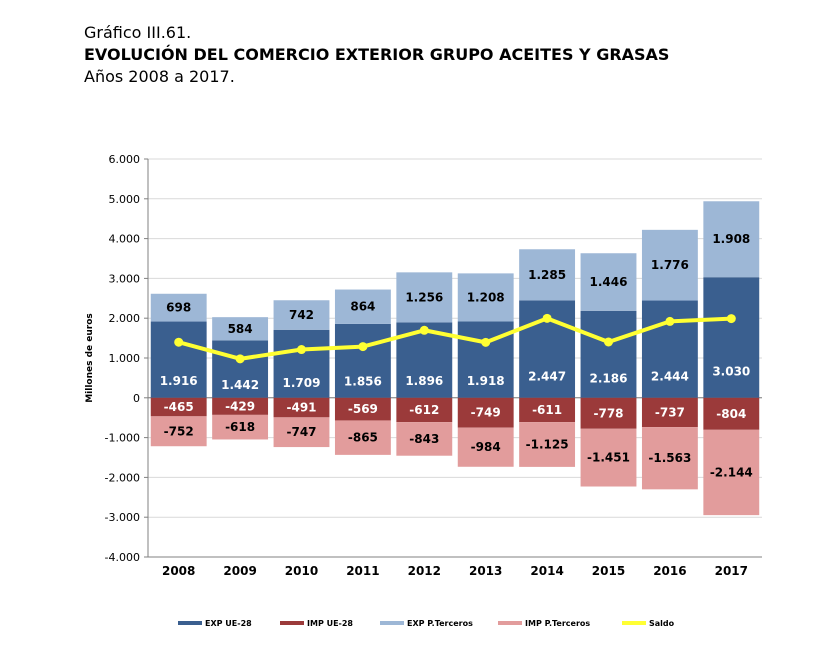 The image size is (840, 652). What do you see at coordinates (125, 318) in the screenshot?
I see `y-tick-label: 2.000` at bounding box center [125, 318].